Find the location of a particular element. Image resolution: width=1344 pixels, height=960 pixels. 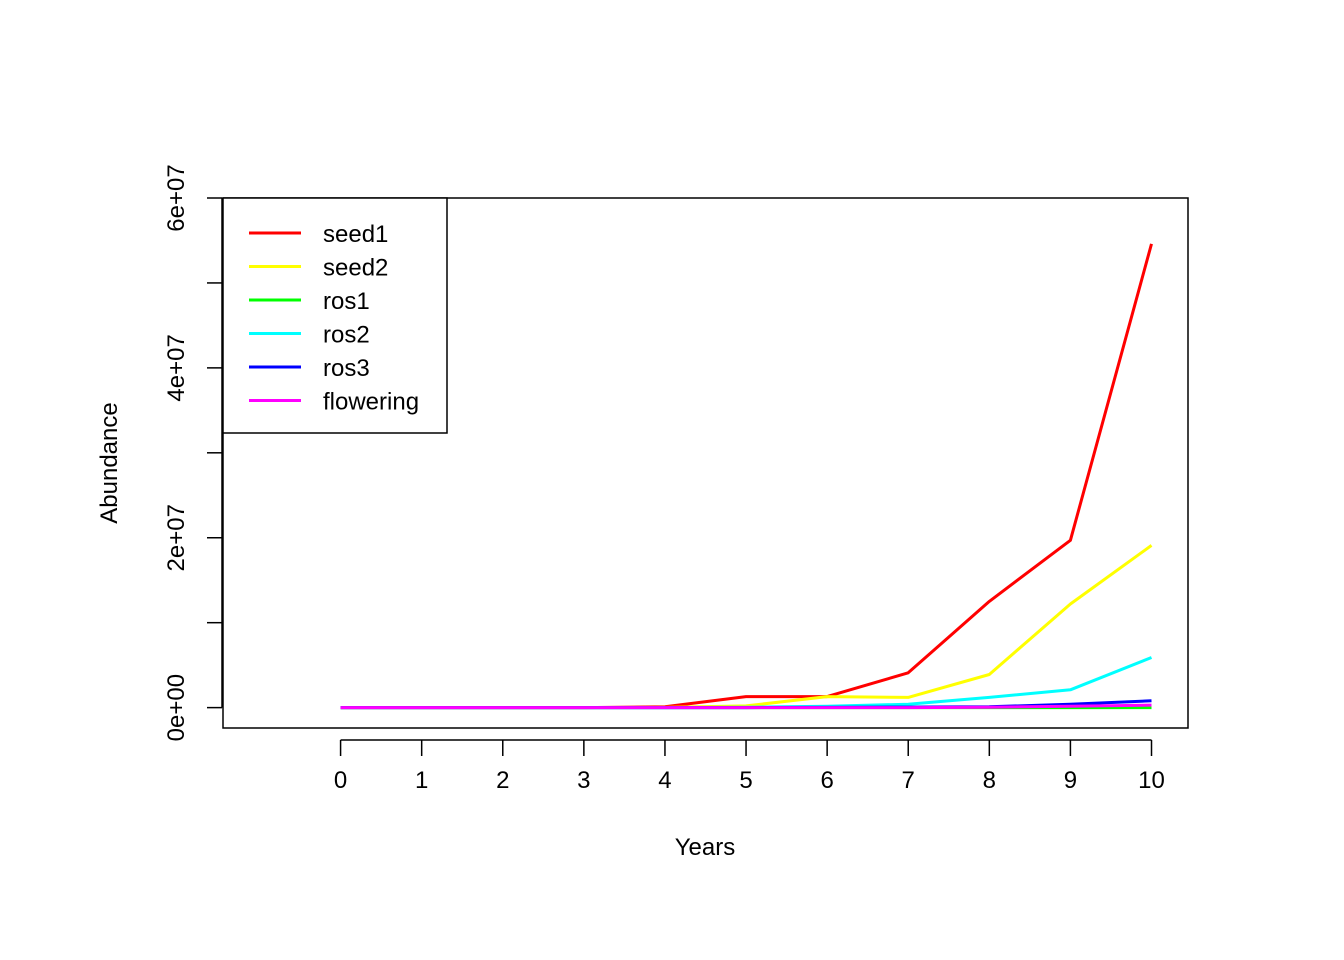

y-tick-label: 4e+07 is located at coordinates (176, 367).